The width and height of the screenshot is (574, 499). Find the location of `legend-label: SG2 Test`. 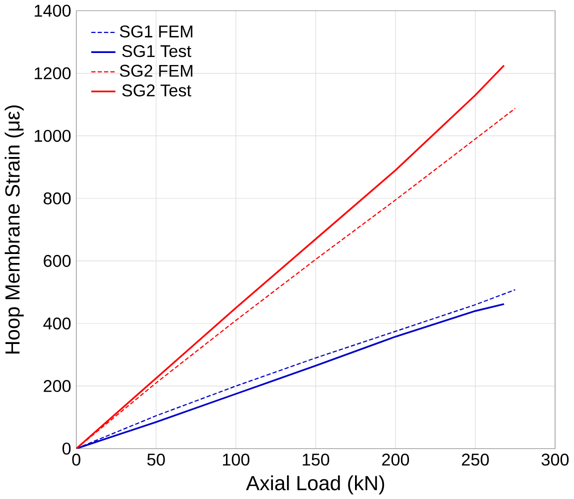

legend-label: SG2 Test is located at coordinates (157, 90).